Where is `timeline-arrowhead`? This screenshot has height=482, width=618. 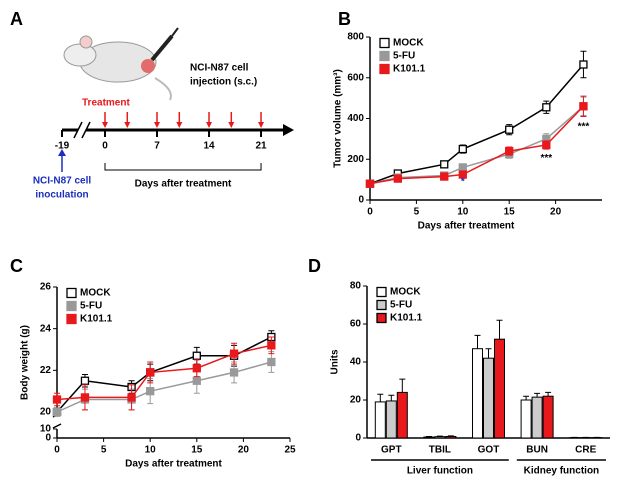
timeline-arrowhead is located at coordinates (288, 130).